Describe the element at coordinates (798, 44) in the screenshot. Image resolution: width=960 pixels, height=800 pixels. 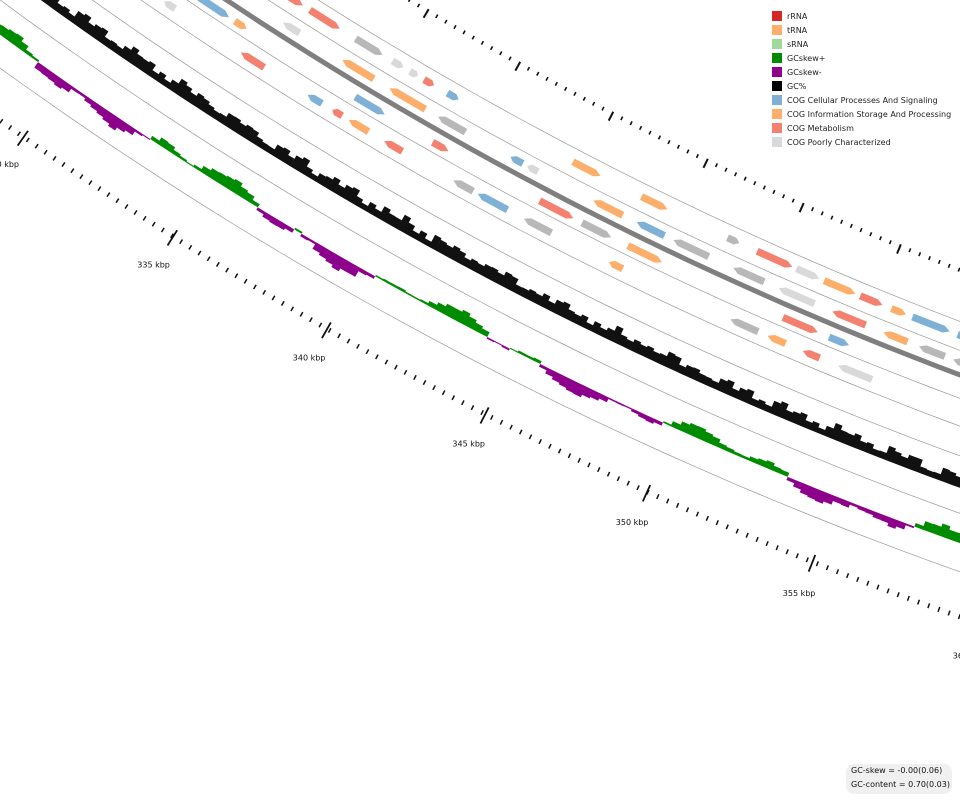
I see `legend-label: sRNA` at that location.